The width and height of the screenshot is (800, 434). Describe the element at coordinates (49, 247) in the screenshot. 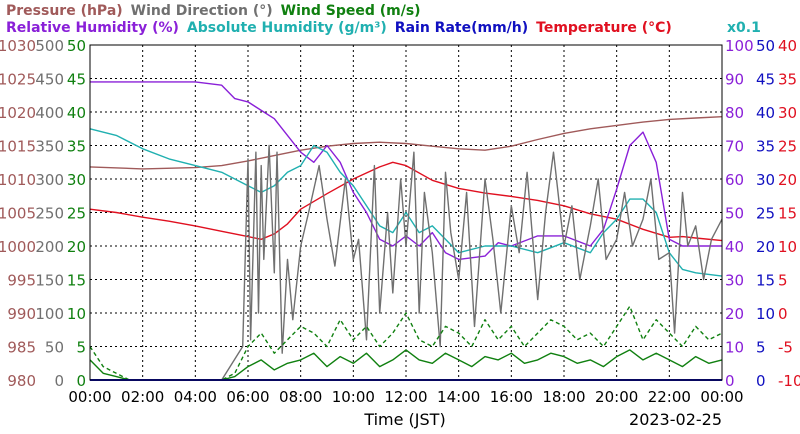

I see `y-tick-wind-dir: 200` at that location.